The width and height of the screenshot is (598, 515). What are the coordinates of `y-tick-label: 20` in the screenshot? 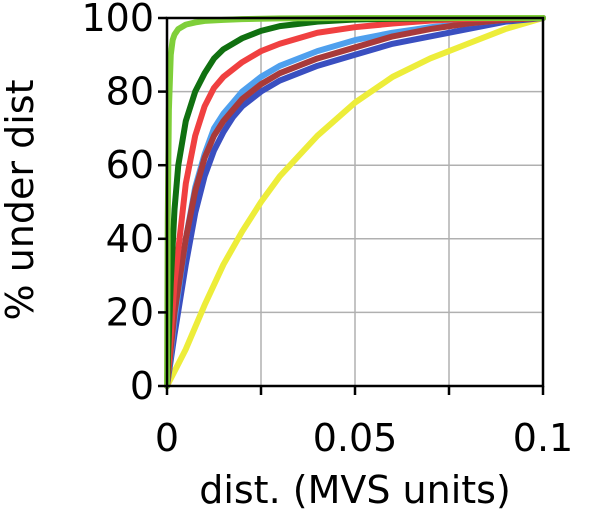 It's located at (130, 312).